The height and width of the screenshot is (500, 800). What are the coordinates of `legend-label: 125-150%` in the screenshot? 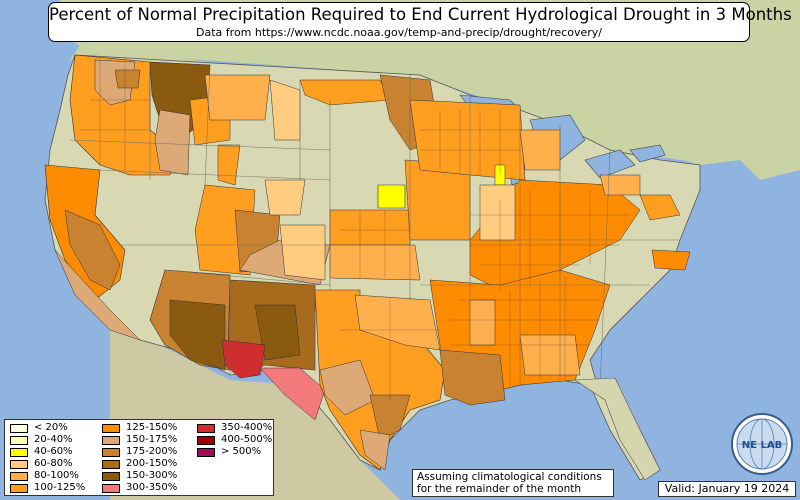 It's located at (152, 427).